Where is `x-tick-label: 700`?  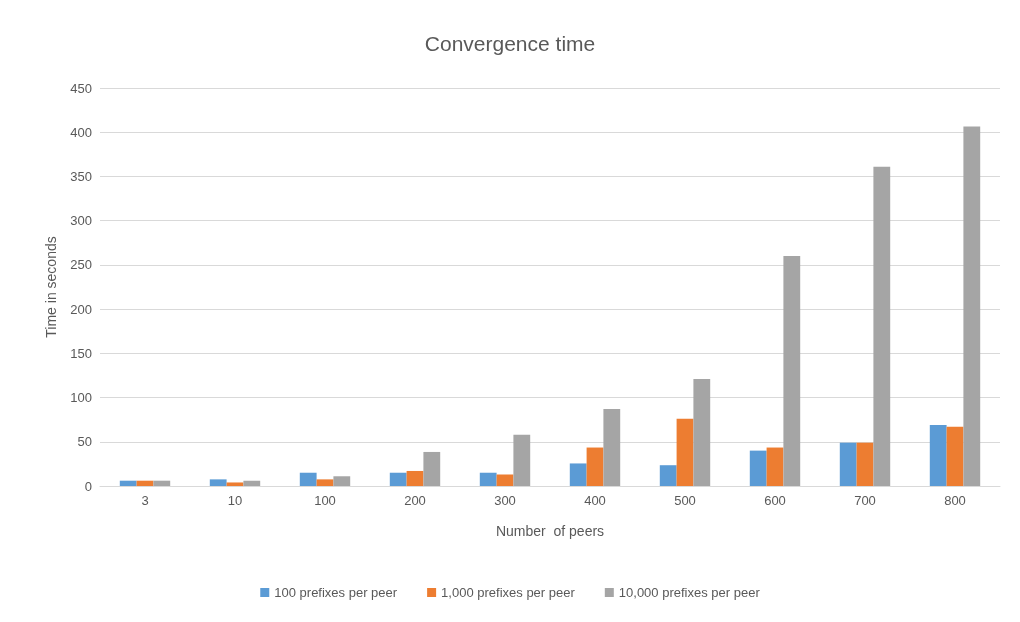 x-tick-label: 700 is located at coordinates (865, 500).